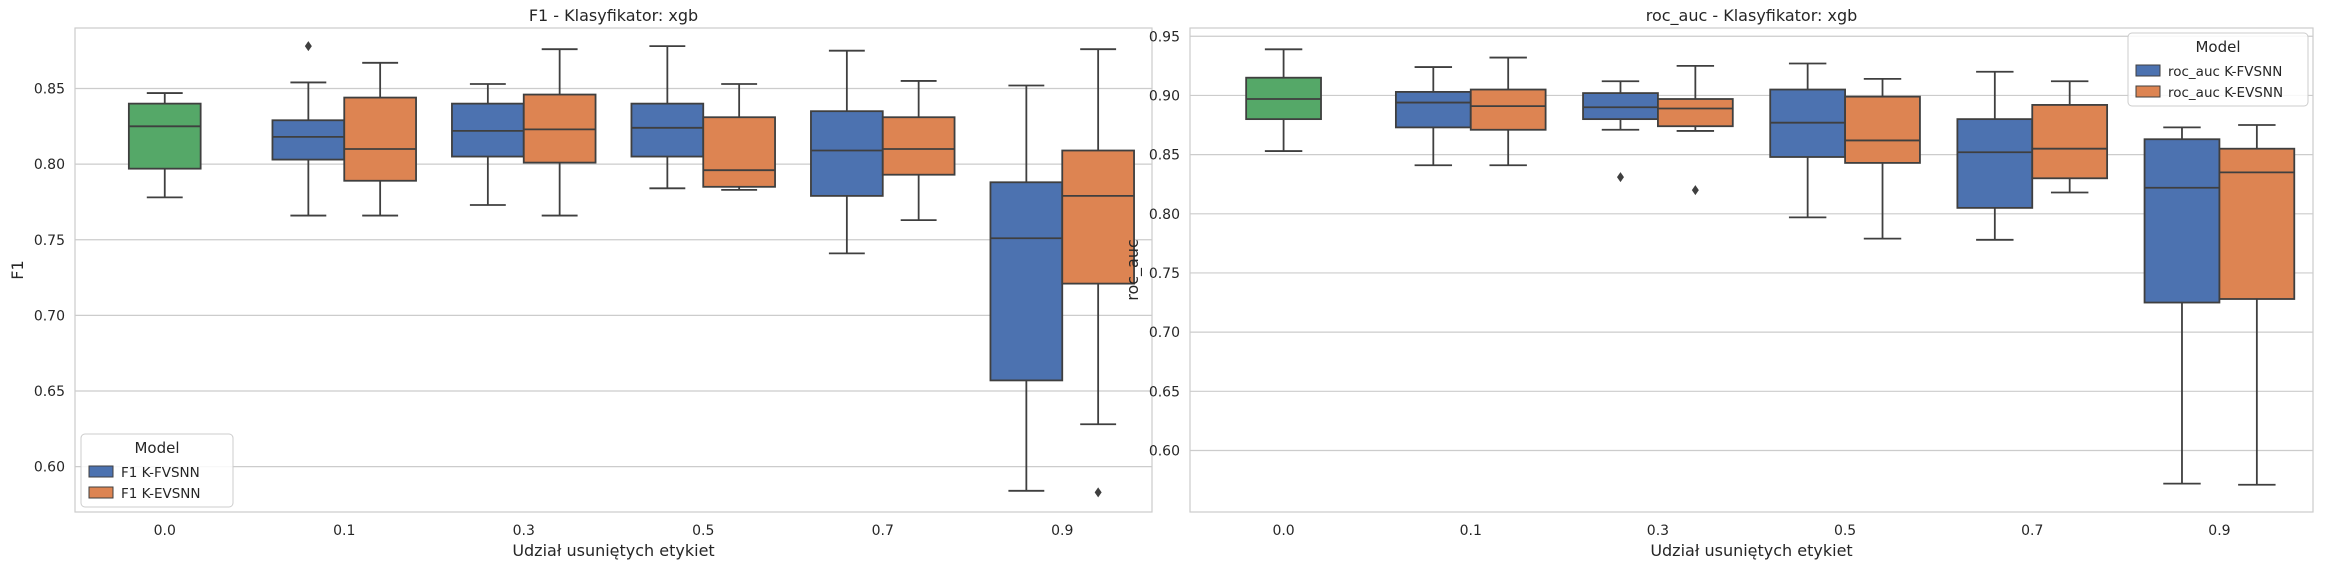 The width and height of the screenshot is (2327, 587). Describe the element at coordinates (1133, 270) in the screenshot. I see `y-axis-label: roc_auc` at that location.